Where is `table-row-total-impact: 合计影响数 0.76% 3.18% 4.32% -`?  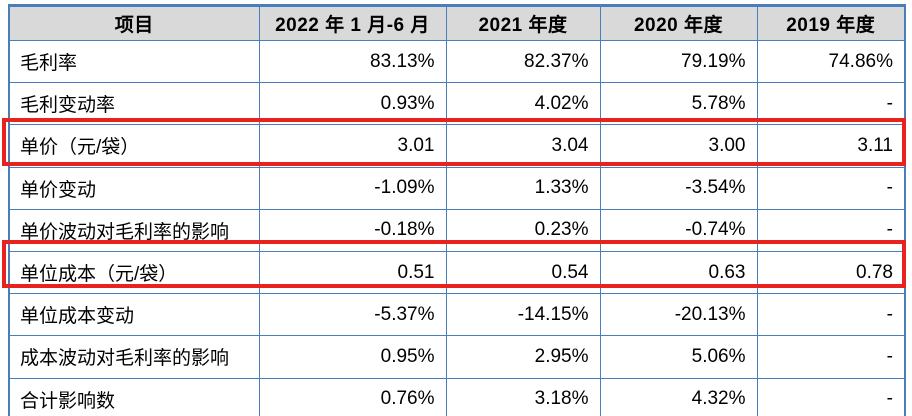
table-row-total-impact: 合计影响数 0.76% 3.18% 4.32% - is located at coordinates (457, 396).